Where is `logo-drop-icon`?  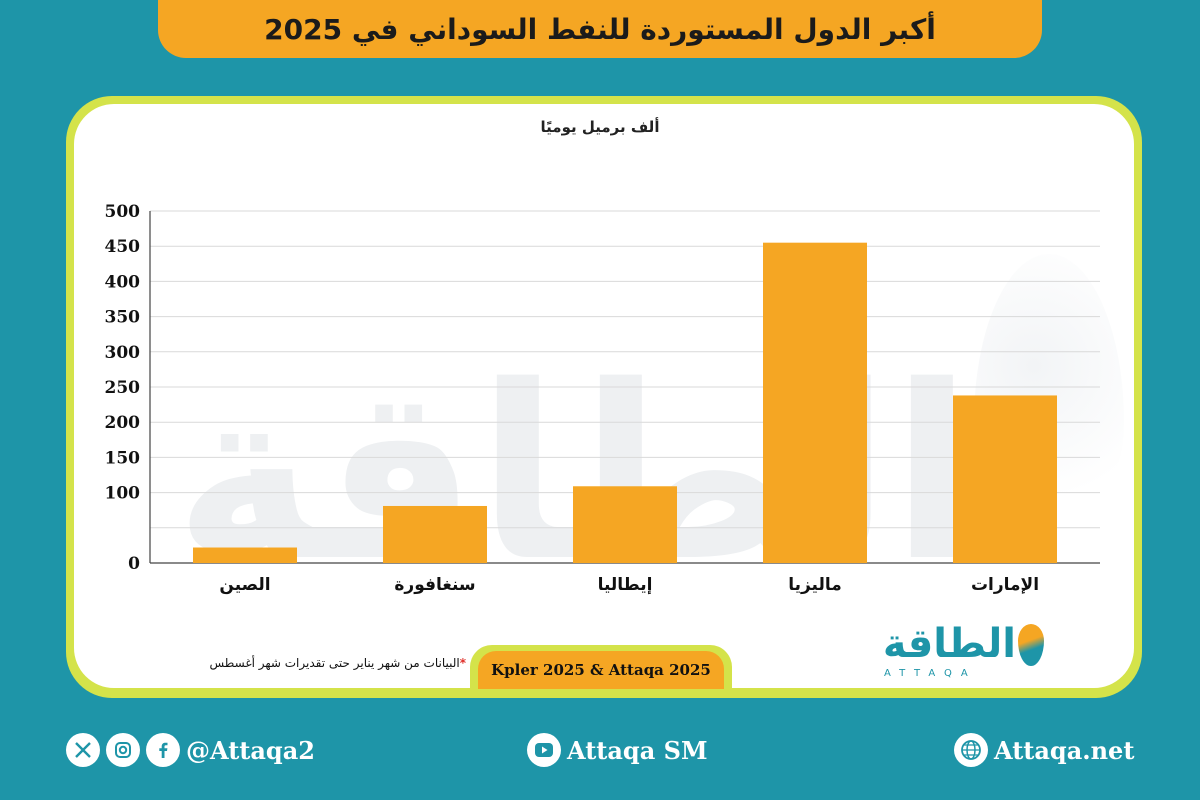 logo-drop-icon is located at coordinates (1031, 645).